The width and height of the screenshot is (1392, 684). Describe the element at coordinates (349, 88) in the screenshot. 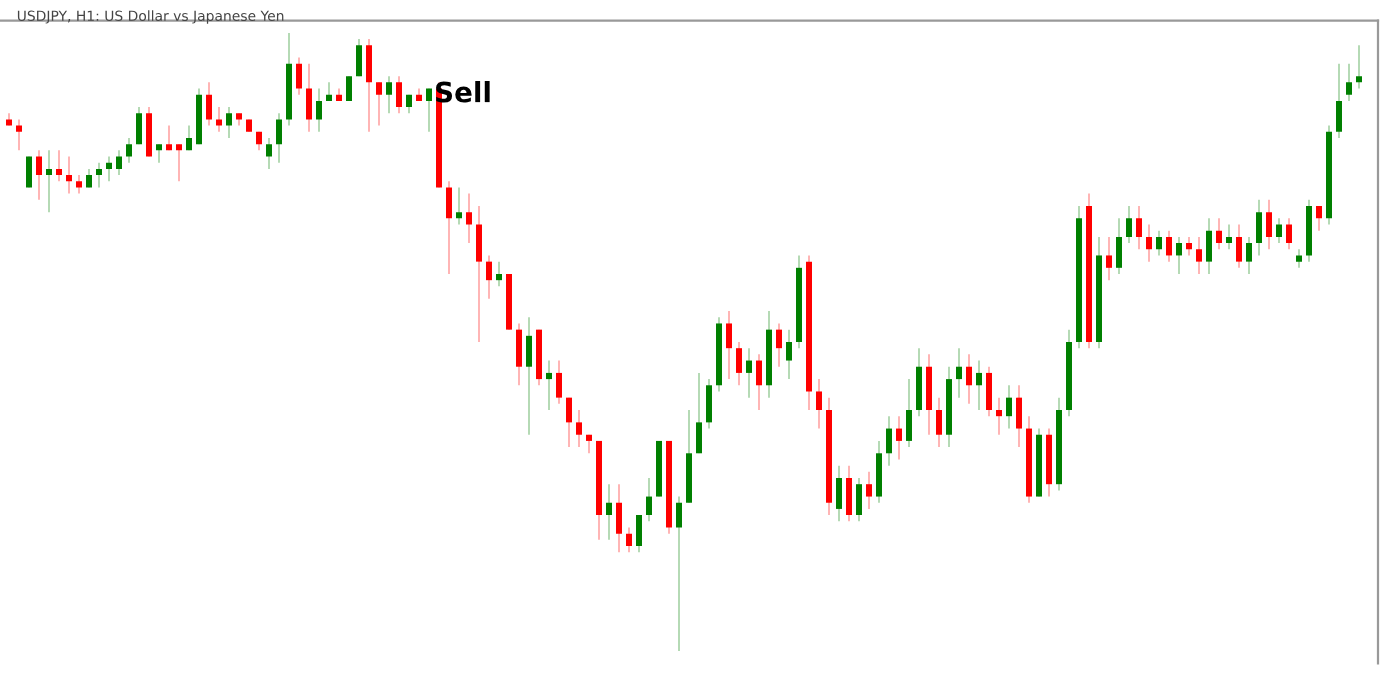

I see `candlestick` at that location.